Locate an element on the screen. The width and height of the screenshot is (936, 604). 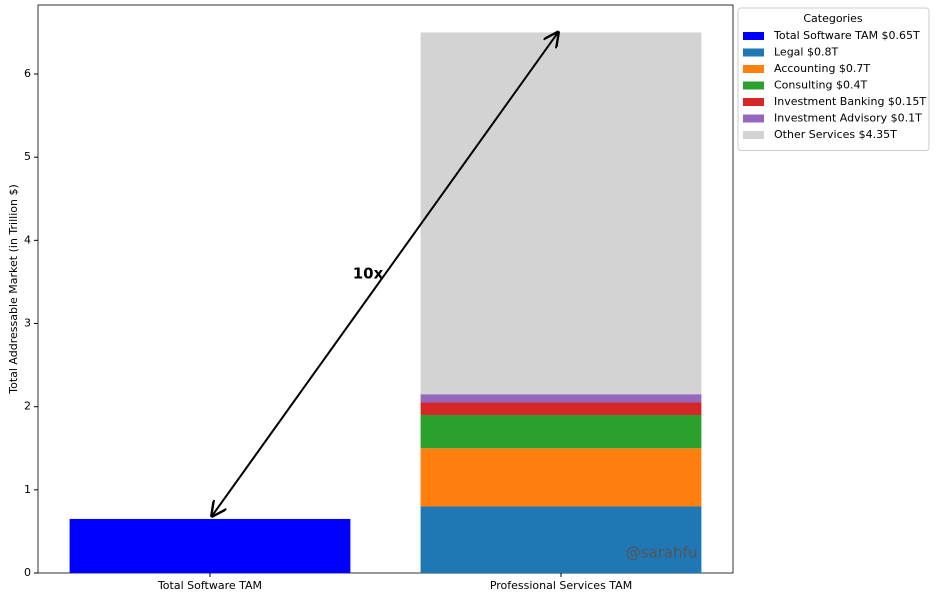
x-tick-label: Professional Services TAM is located at coordinates (561, 585).